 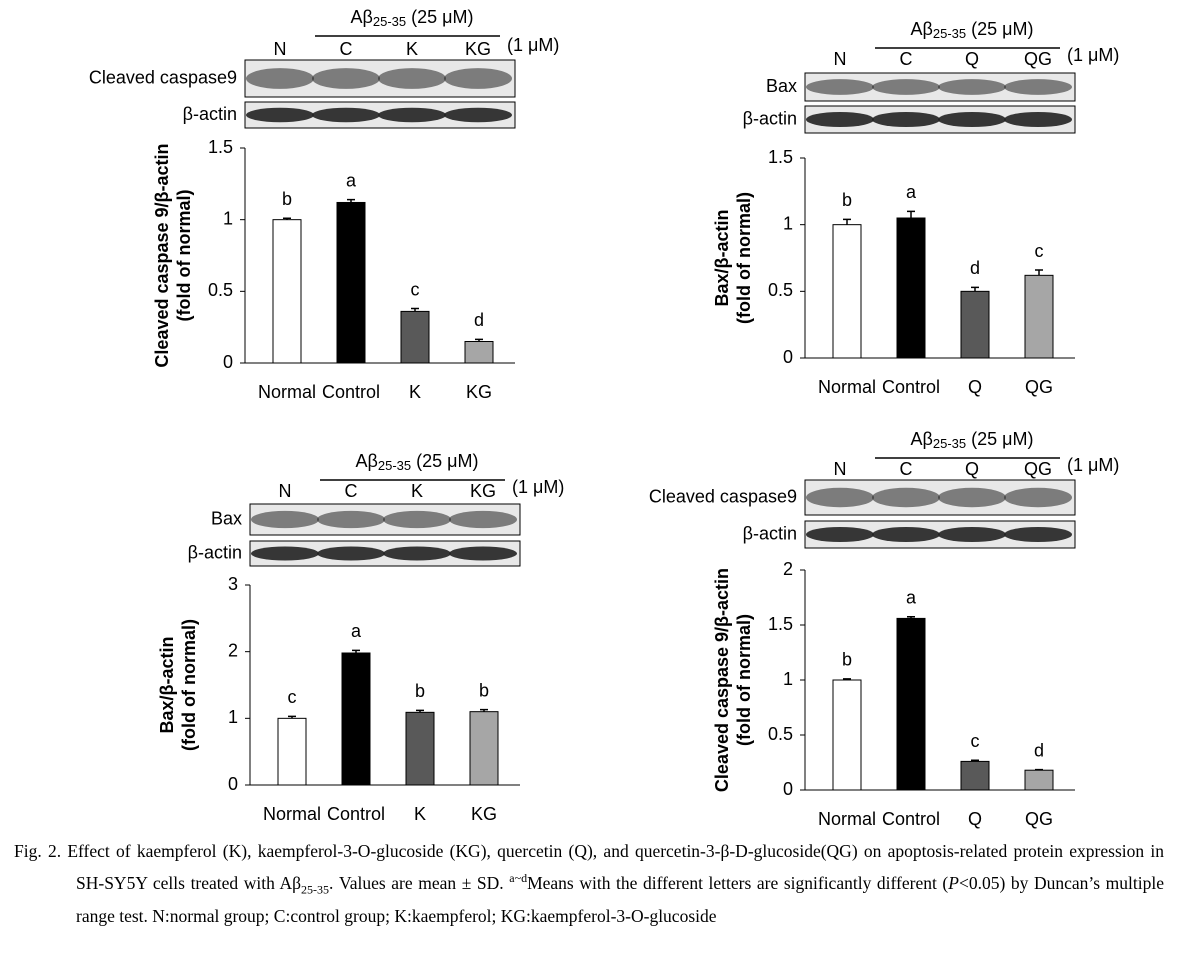 I want to click on lane-label: QG, so click(x=1038, y=469).